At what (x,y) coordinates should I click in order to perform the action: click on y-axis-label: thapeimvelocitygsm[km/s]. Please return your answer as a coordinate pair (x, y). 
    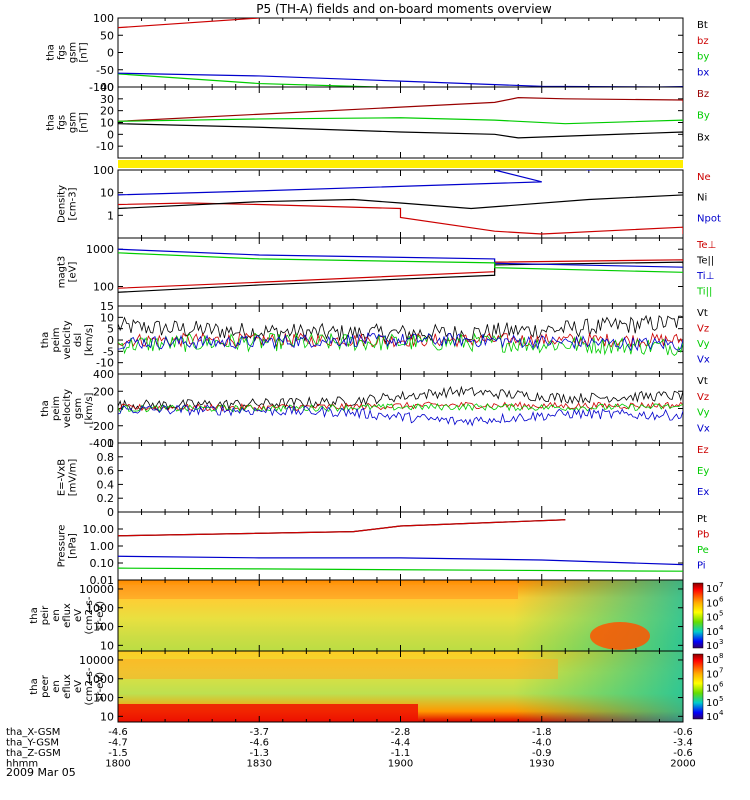
    Looking at the image, I should click on (67, 408).